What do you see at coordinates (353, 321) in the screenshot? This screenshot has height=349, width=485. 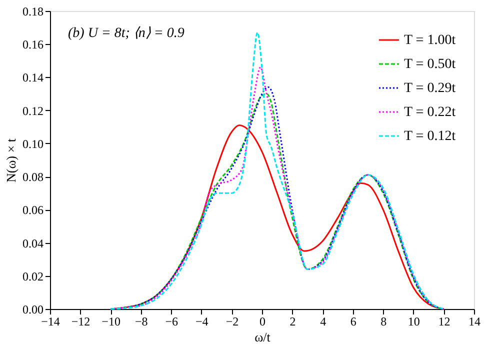 I see `x-tick-label: 6` at bounding box center [353, 321].